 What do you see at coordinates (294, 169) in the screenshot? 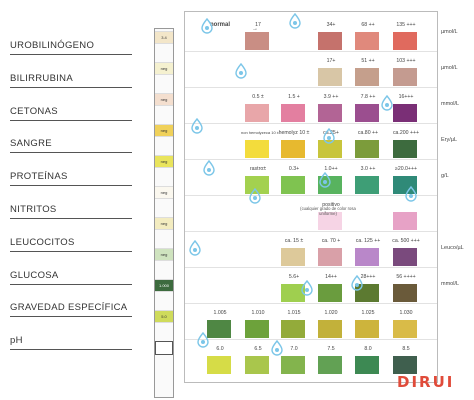
I see `swatch-label: 0.3+` at bounding box center [294, 169].